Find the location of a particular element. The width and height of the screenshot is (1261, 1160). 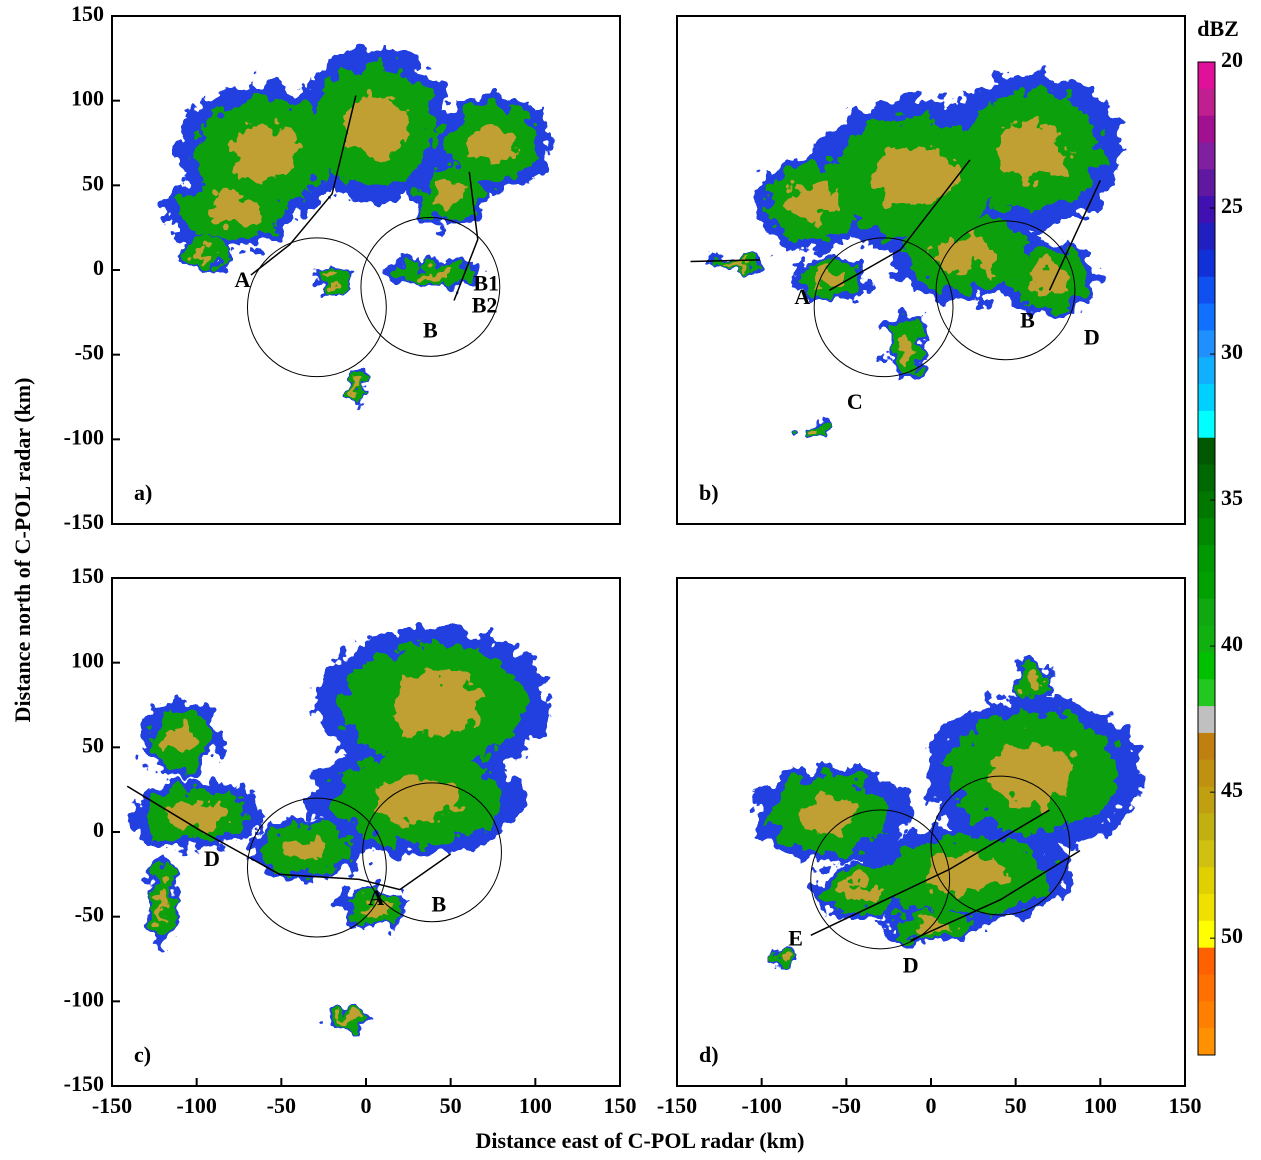

colorbar-tick-label: 20 is located at coordinates (1232, 59).